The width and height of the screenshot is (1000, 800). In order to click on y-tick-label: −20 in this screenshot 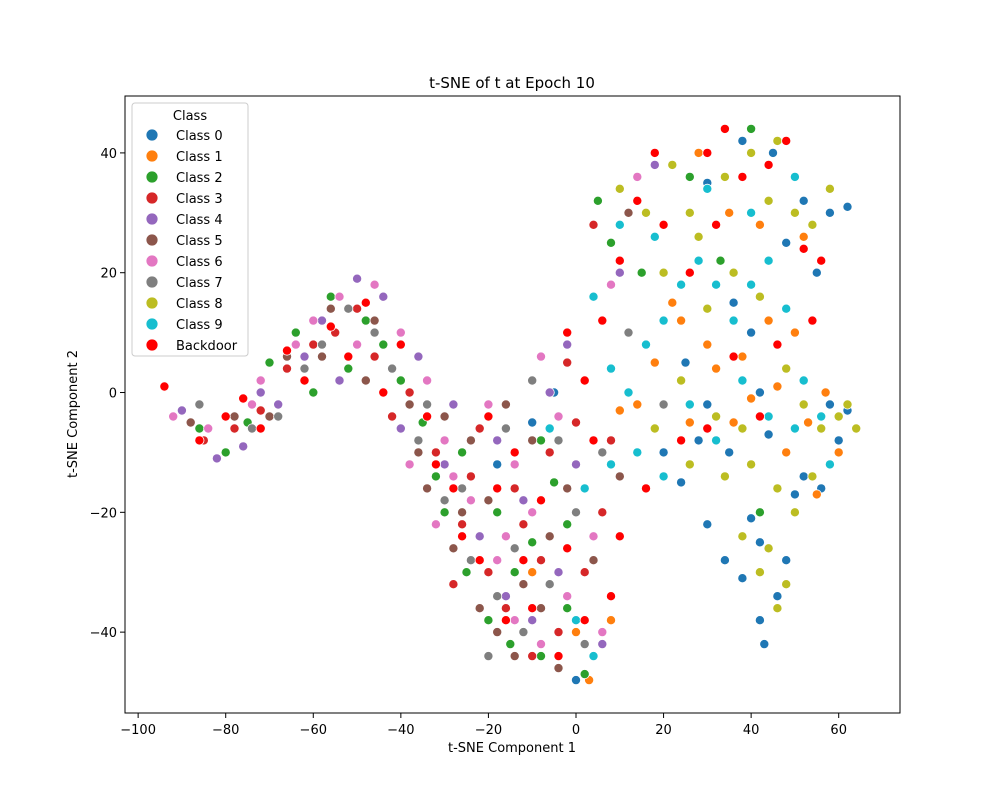, I will do `click(103, 513)`.